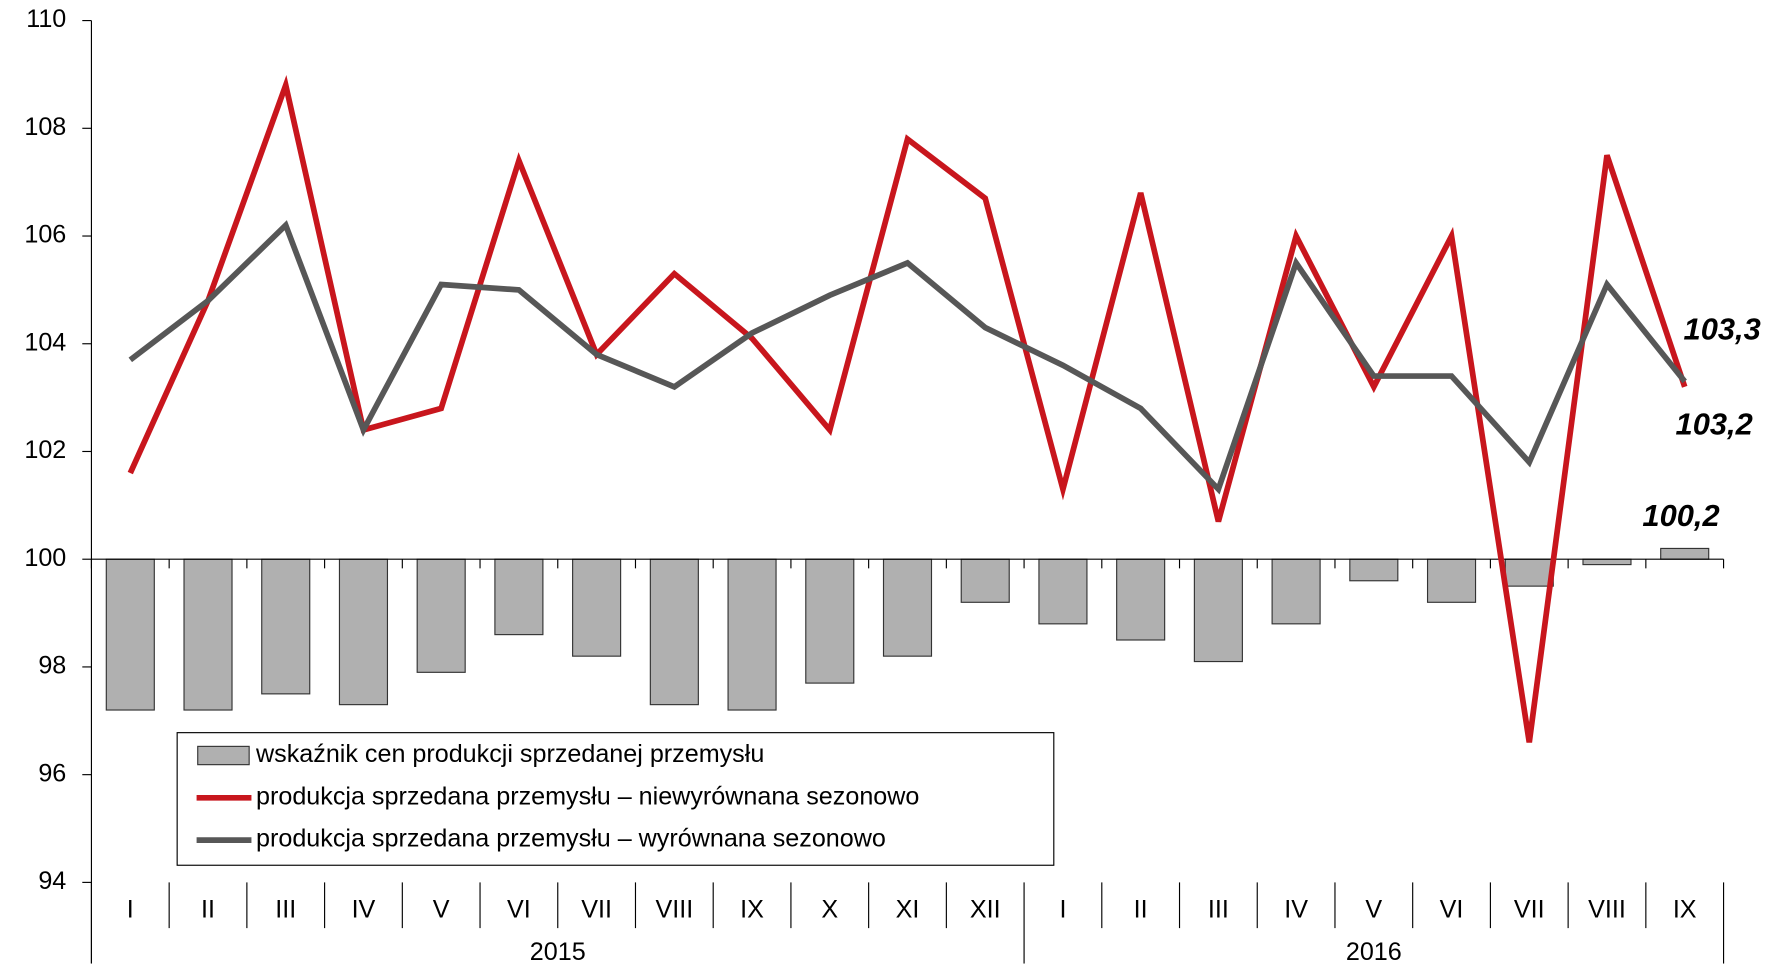 The height and width of the screenshot is (964, 1783). What do you see at coordinates (908, 910) in the screenshot?
I see `x-tick-label: XI` at bounding box center [908, 910].